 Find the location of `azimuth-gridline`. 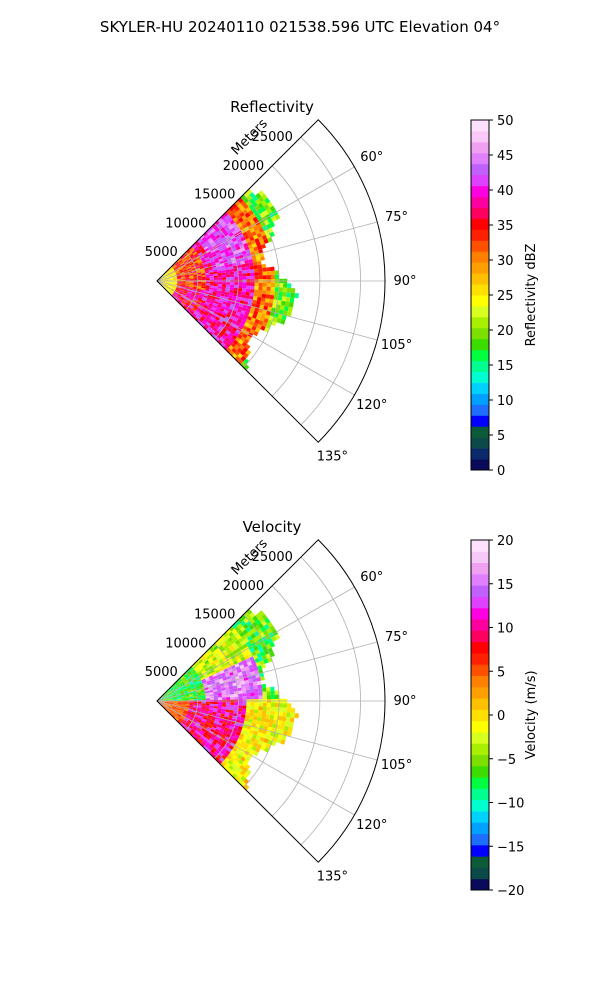

azimuth-gridline is located at coordinates (267, 251).